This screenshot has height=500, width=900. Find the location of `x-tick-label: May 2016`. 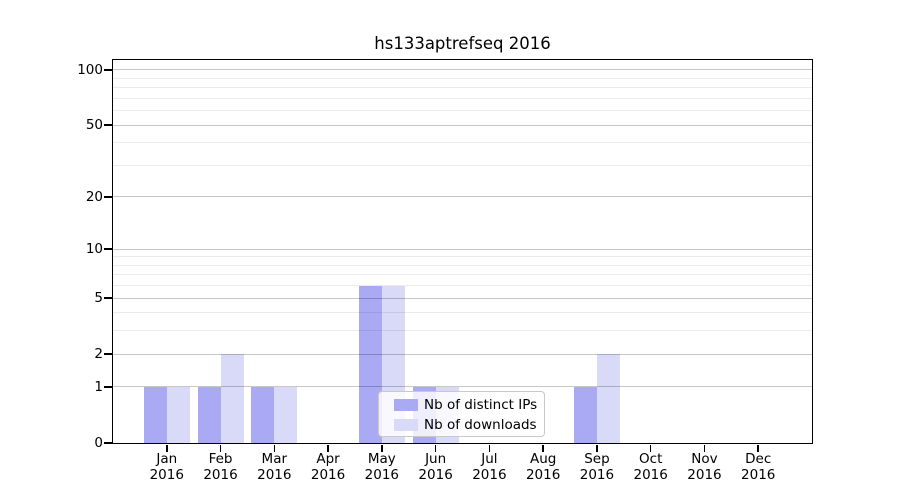

x-tick-label: May 2016 is located at coordinates (382, 467).